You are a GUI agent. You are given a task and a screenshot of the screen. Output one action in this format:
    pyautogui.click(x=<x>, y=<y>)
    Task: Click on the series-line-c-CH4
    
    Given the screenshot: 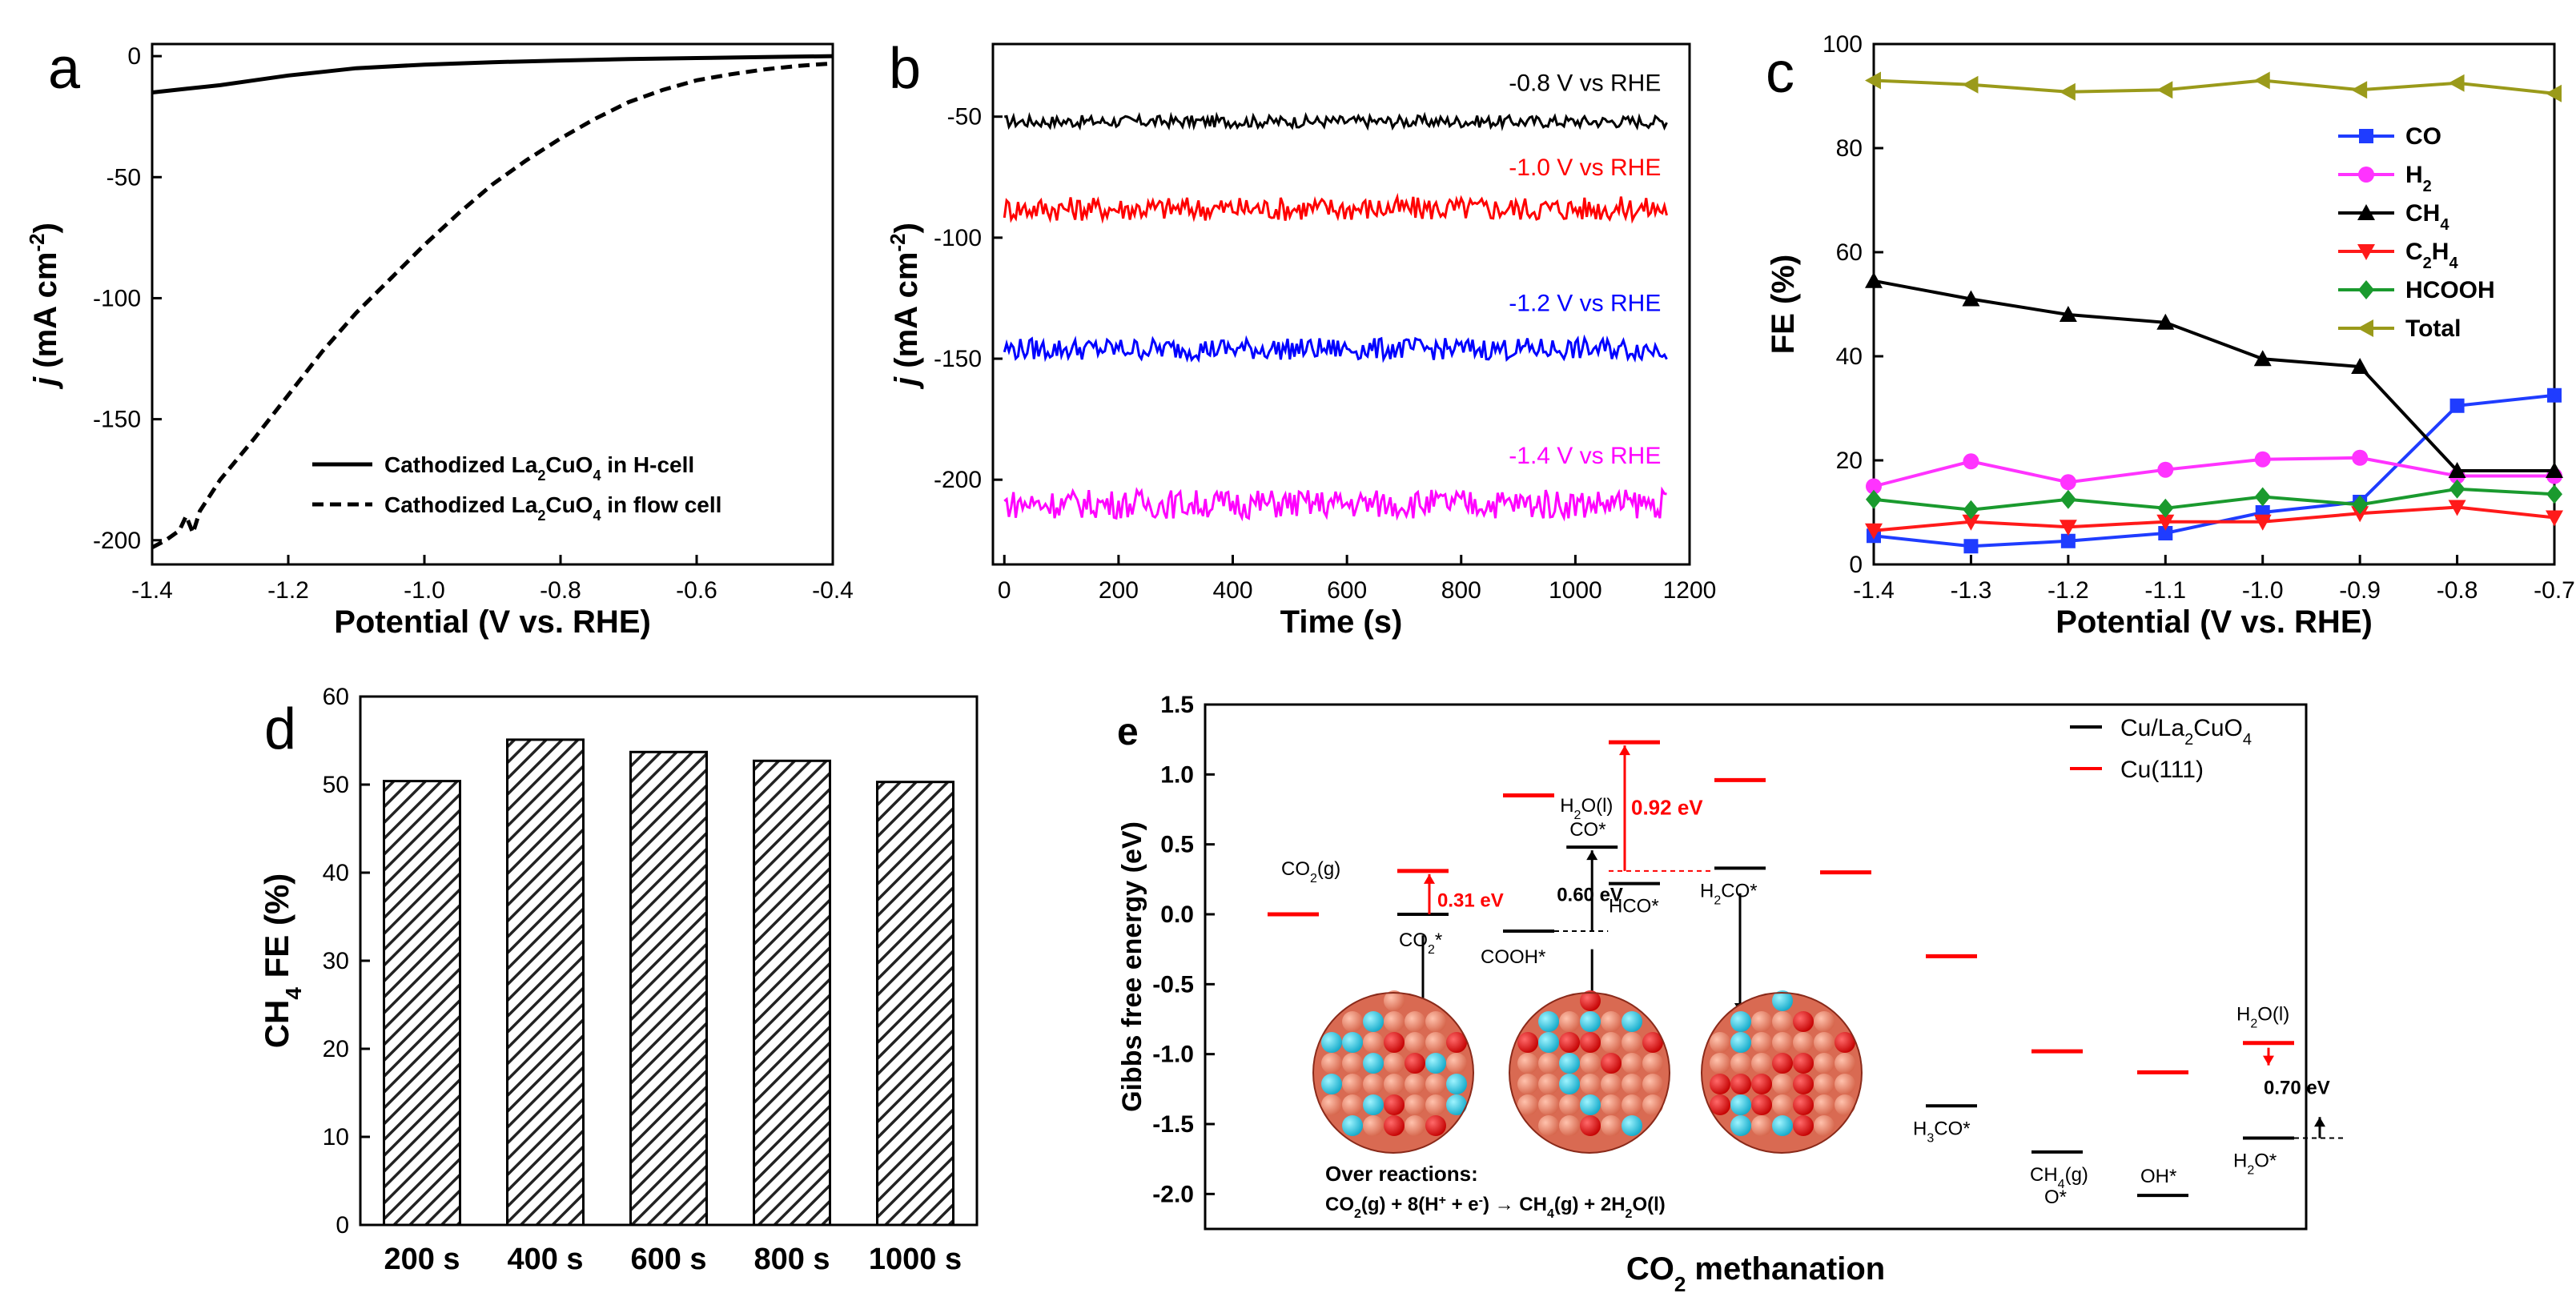 What is the action you would take?
    pyautogui.click(x=2213, y=375)
    